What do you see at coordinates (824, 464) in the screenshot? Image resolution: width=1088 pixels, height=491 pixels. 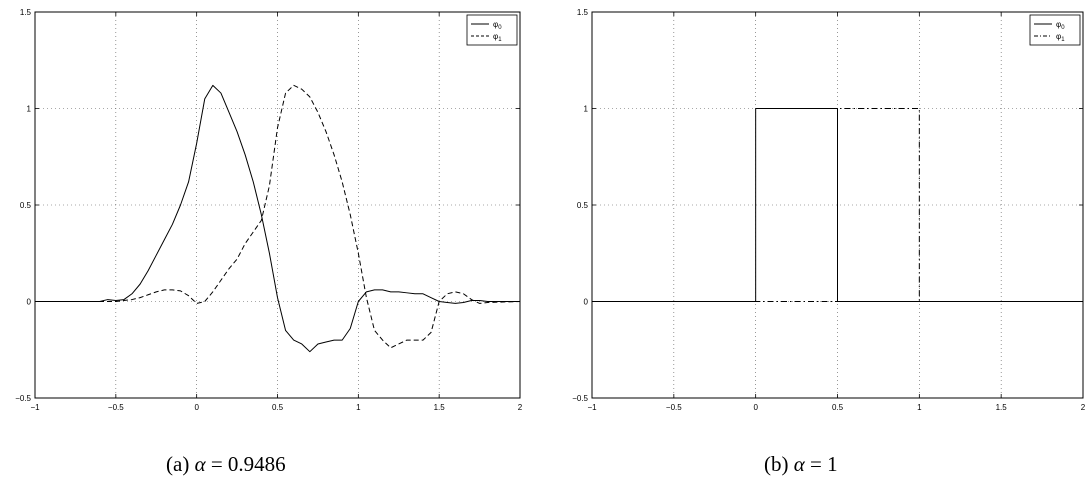 I see `caption-b-value: = 1` at bounding box center [824, 464].